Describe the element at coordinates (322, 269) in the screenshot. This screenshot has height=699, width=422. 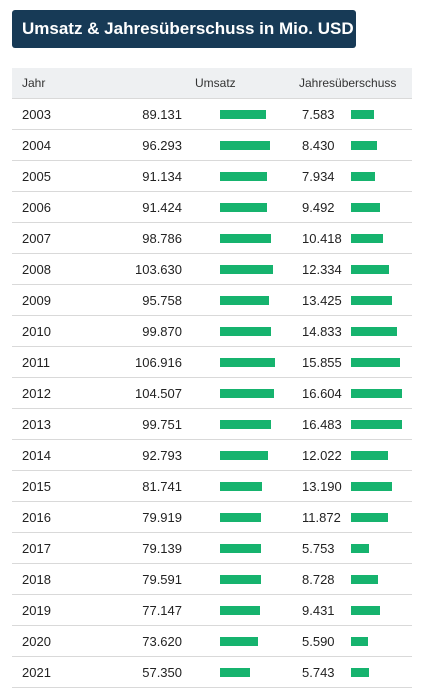
I see `net-income-value: 12.334` at that location.